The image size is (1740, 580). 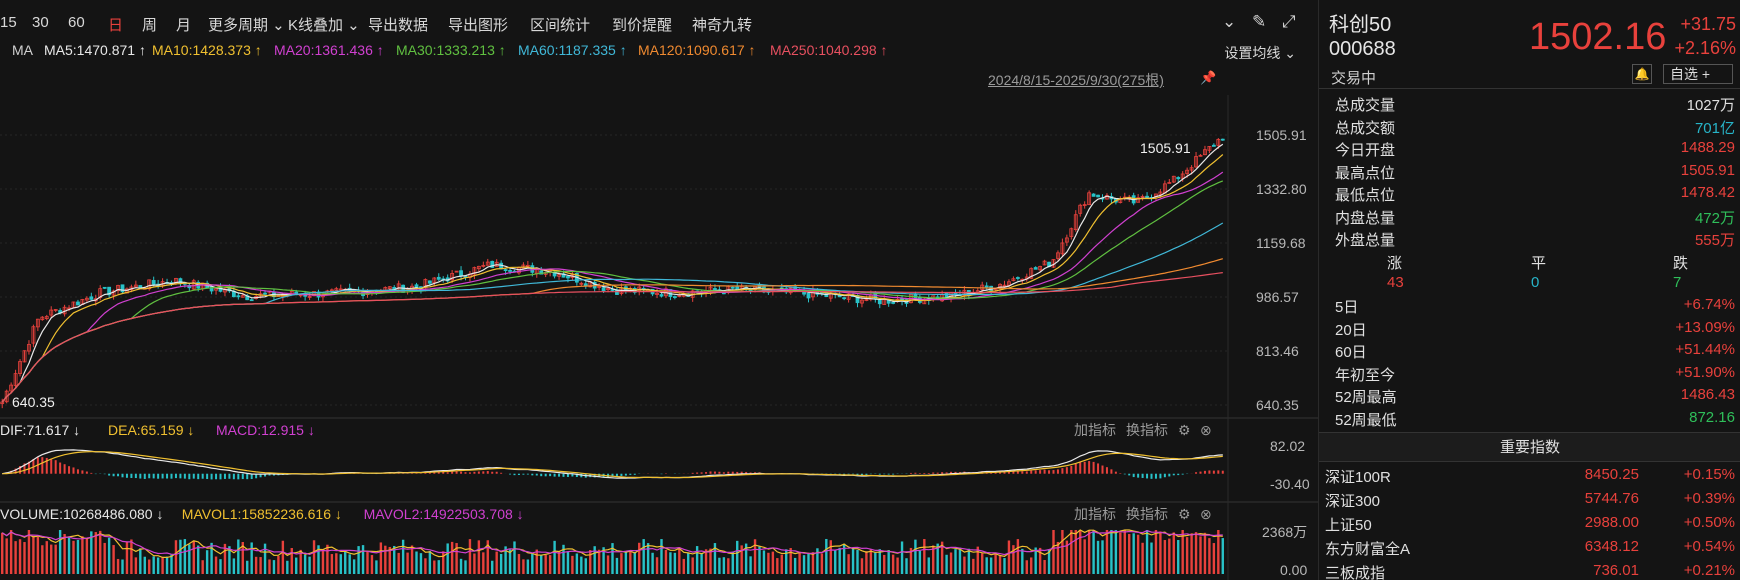 What do you see at coordinates (1535, 282) in the screenshot?
I see `breadth-value: 0` at bounding box center [1535, 282].